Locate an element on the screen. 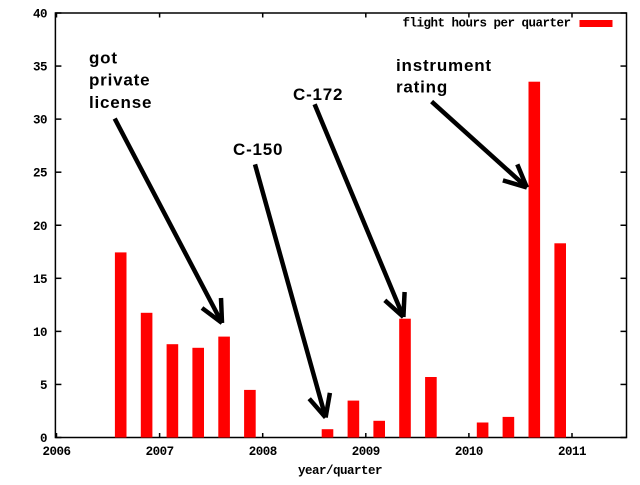  svg-text: C-150 is located at coordinates (258, 149).